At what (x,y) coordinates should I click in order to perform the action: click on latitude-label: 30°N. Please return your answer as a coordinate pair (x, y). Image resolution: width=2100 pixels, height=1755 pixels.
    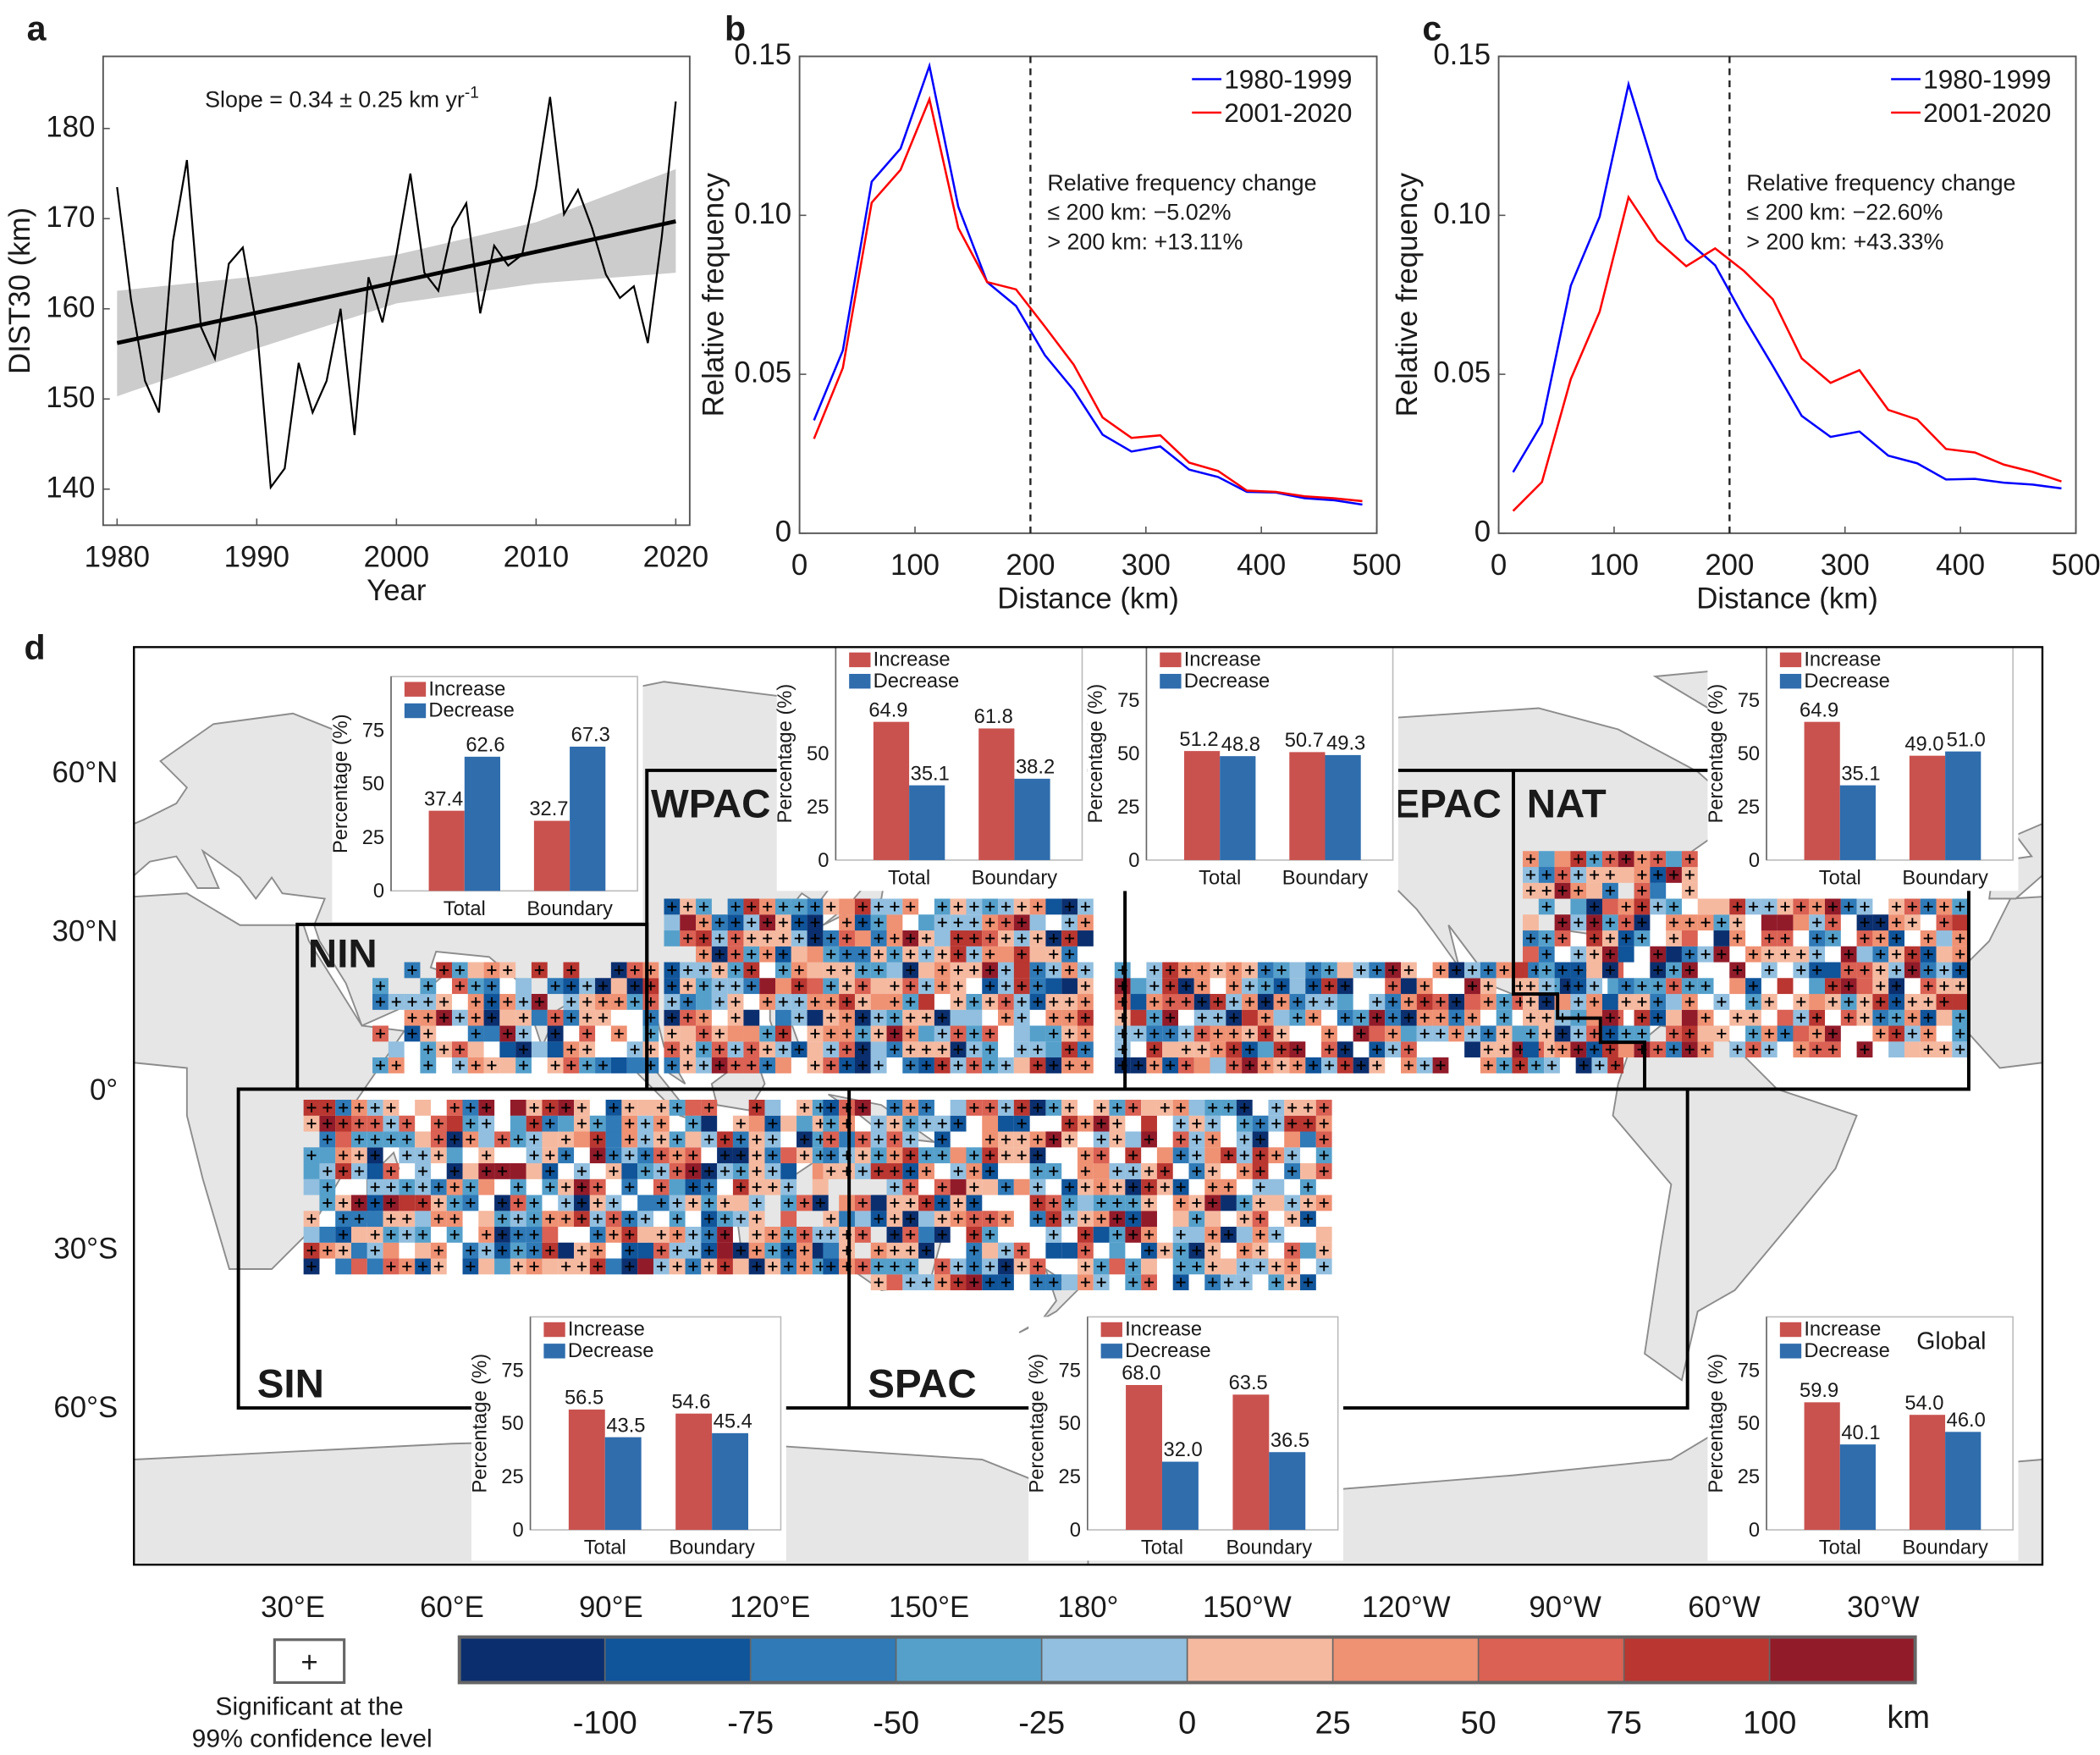
    Looking at the image, I should click on (85, 931).